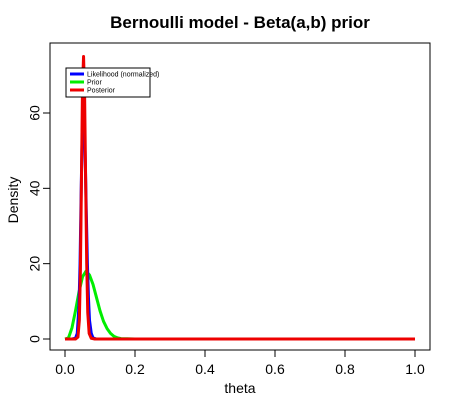 The width and height of the screenshot is (450, 400). What do you see at coordinates (39, 224) in the screenshot?
I see `y-axis: 0 20 40 60` at bounding box center [39, 224].